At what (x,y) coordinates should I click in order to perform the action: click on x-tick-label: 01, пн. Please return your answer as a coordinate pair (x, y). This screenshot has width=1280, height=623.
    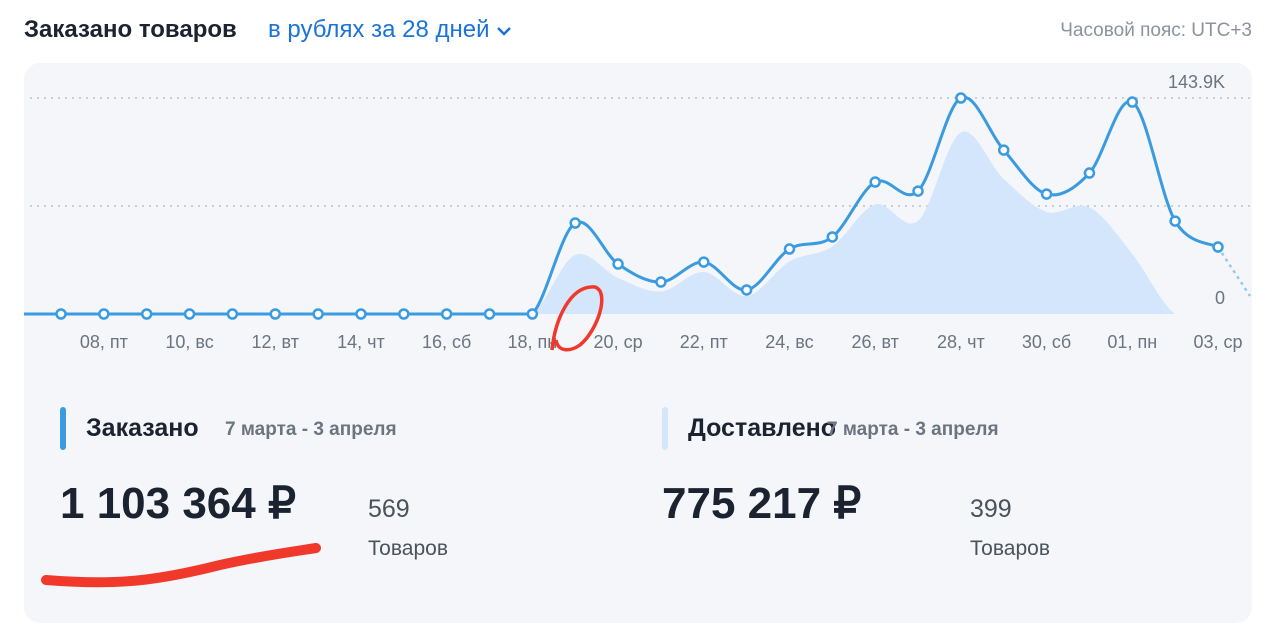
    Looking at the image, I should click on (1132, 342).